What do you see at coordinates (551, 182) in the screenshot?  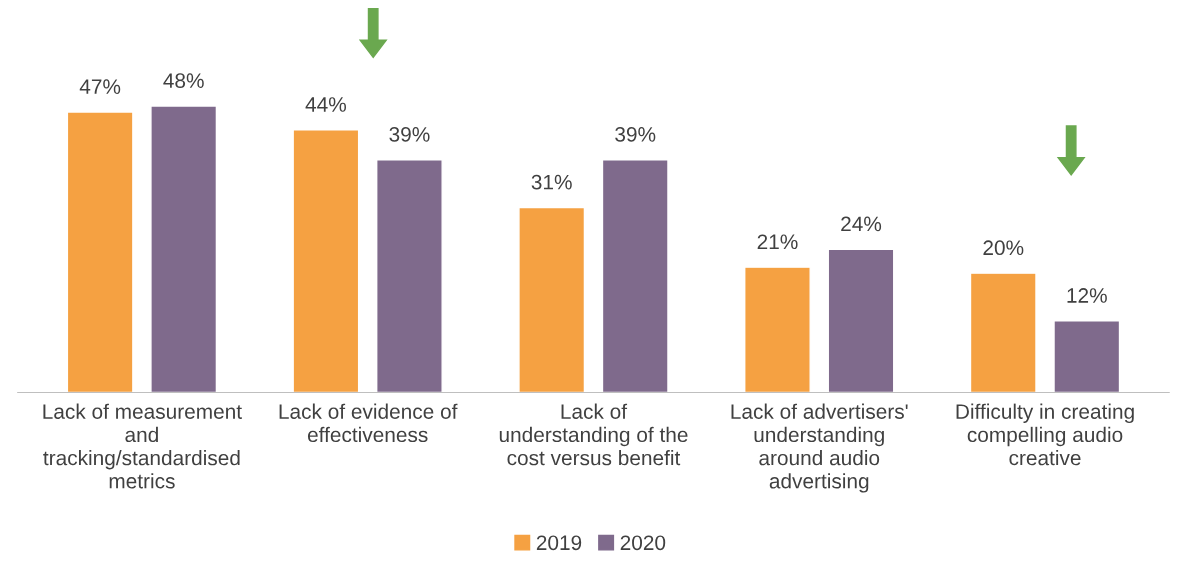 I see `data-label: 31%` at bounding box center [551, 182].